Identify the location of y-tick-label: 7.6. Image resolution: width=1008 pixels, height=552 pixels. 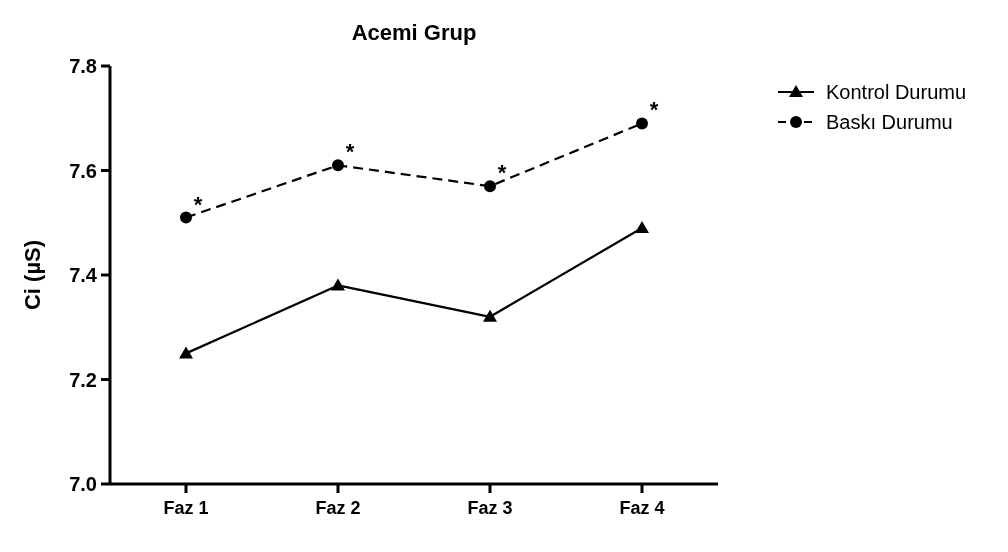
(83, 170).